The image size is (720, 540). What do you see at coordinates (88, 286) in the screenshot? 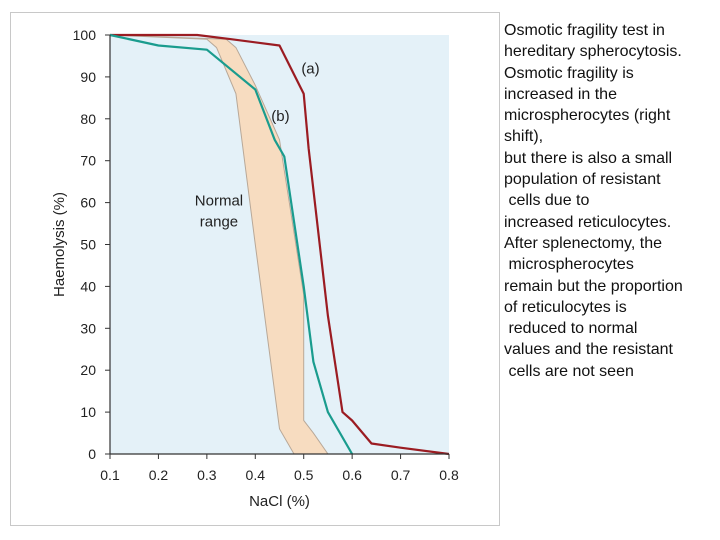
I see `y-tick-label: 40` at bounding box center [88, 286].